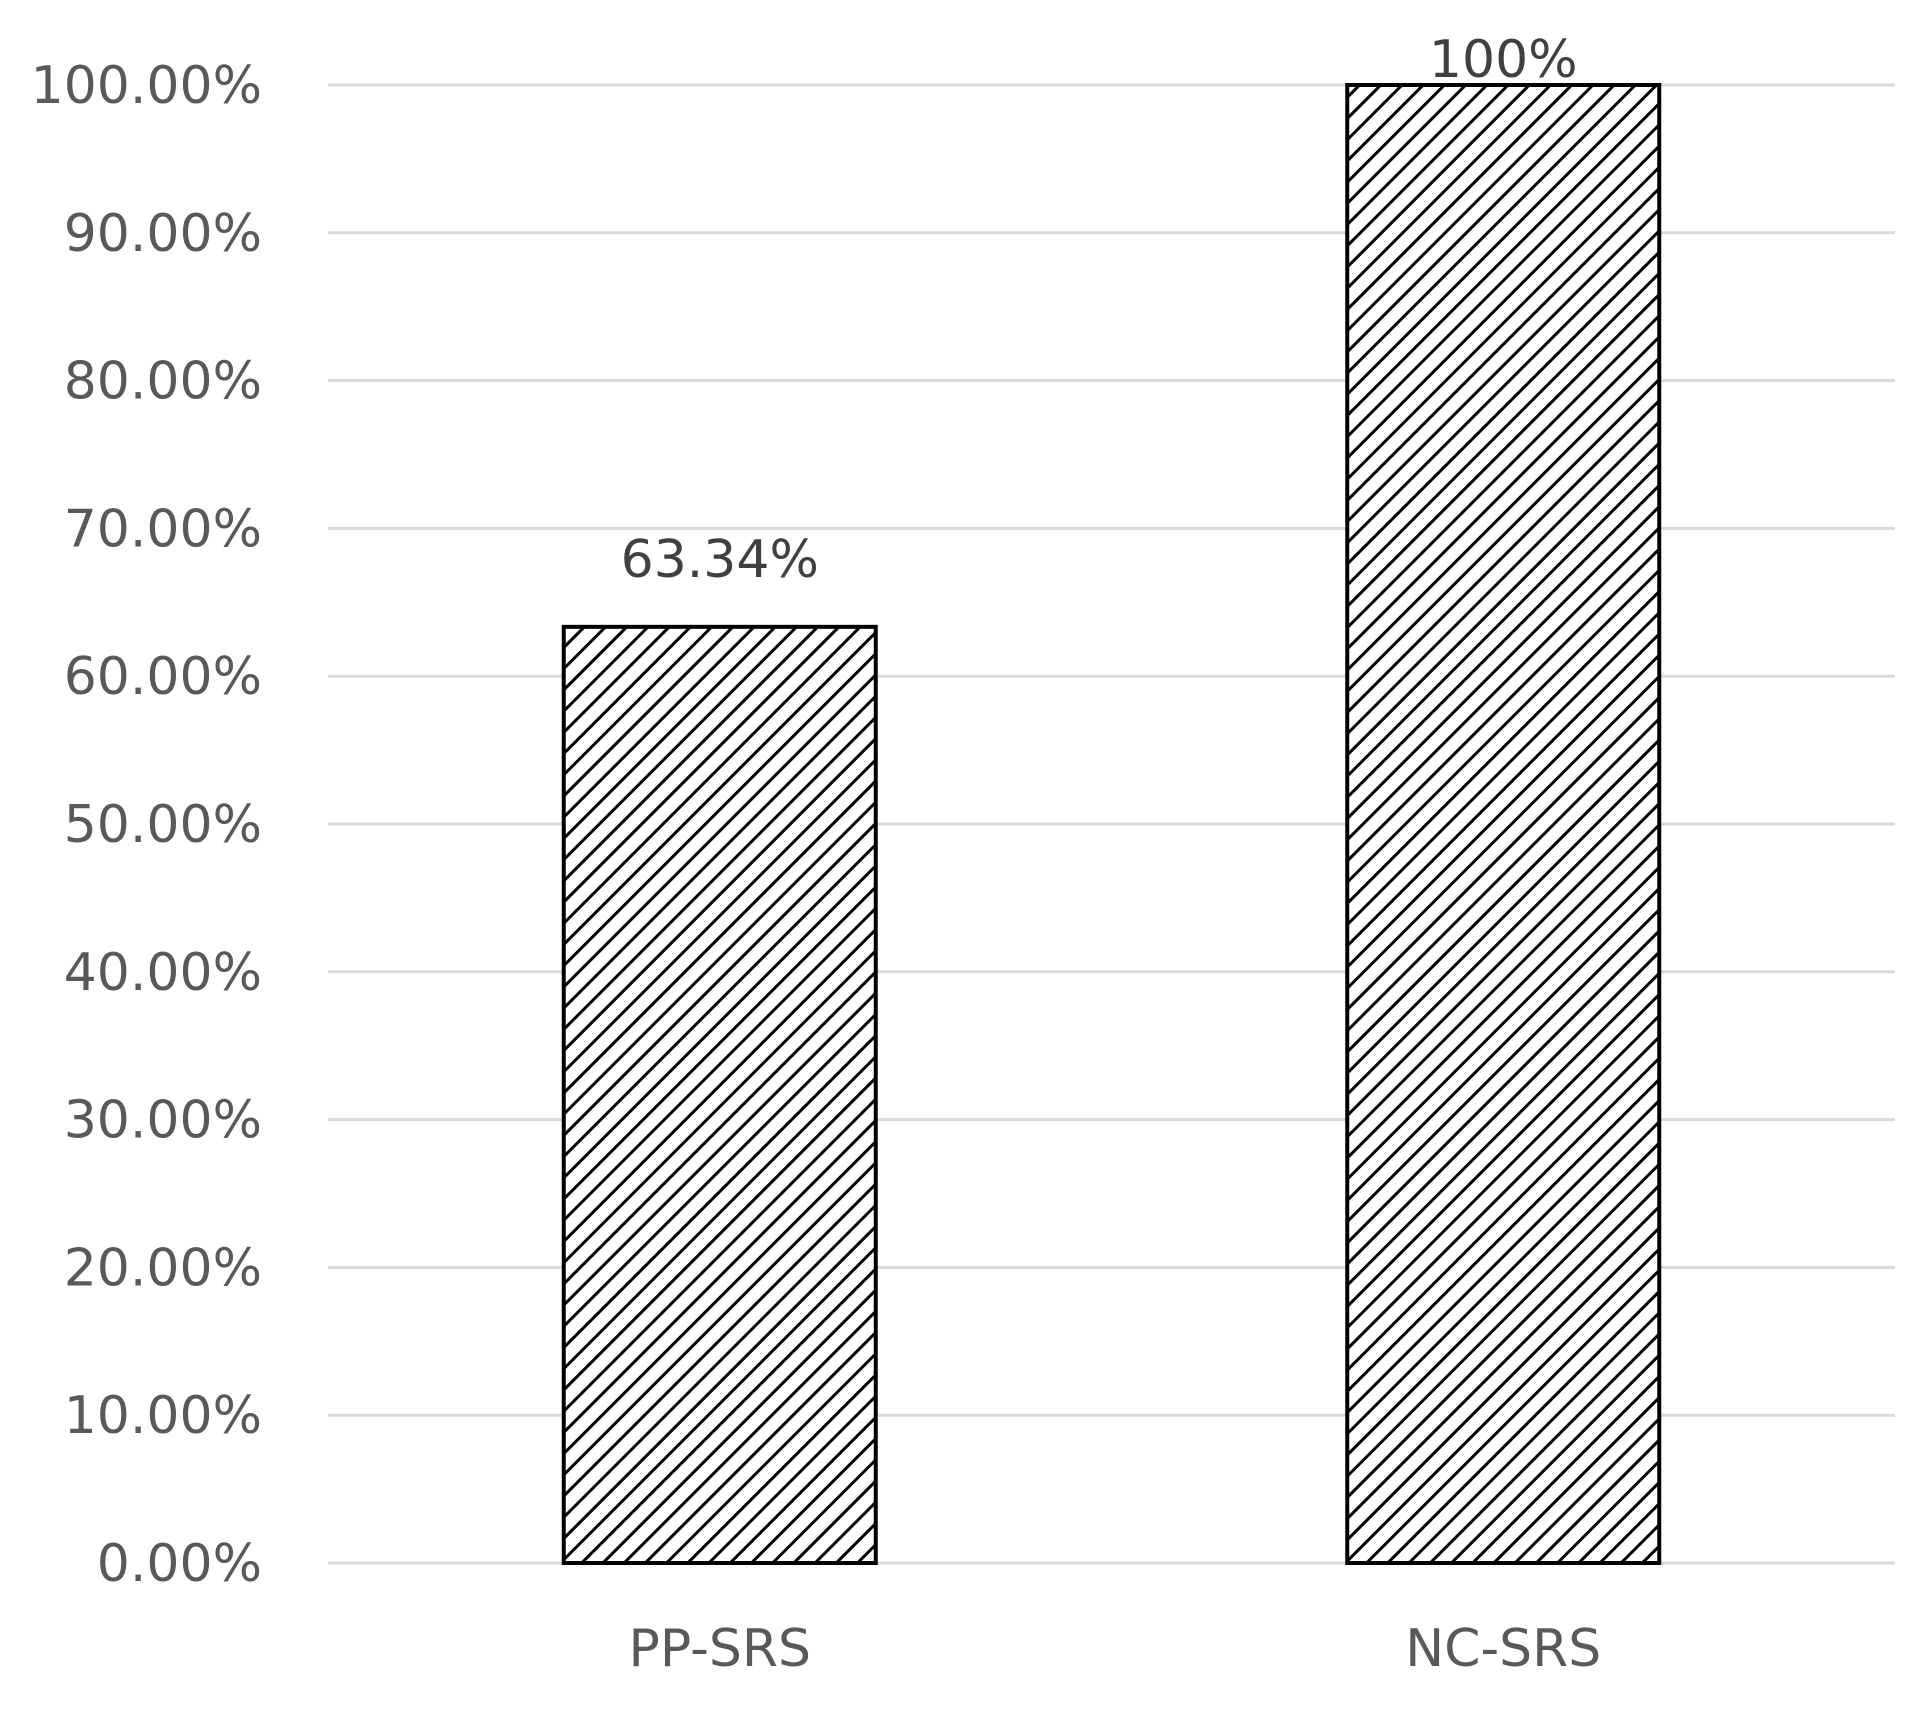 Image resolution: width=1915 pixels, height=1713 pixels. What do you see at coordinates (163, 1121) in the screenshot?
I see `y-tick-label: 30.00%` at bounding box center [163, 1121].